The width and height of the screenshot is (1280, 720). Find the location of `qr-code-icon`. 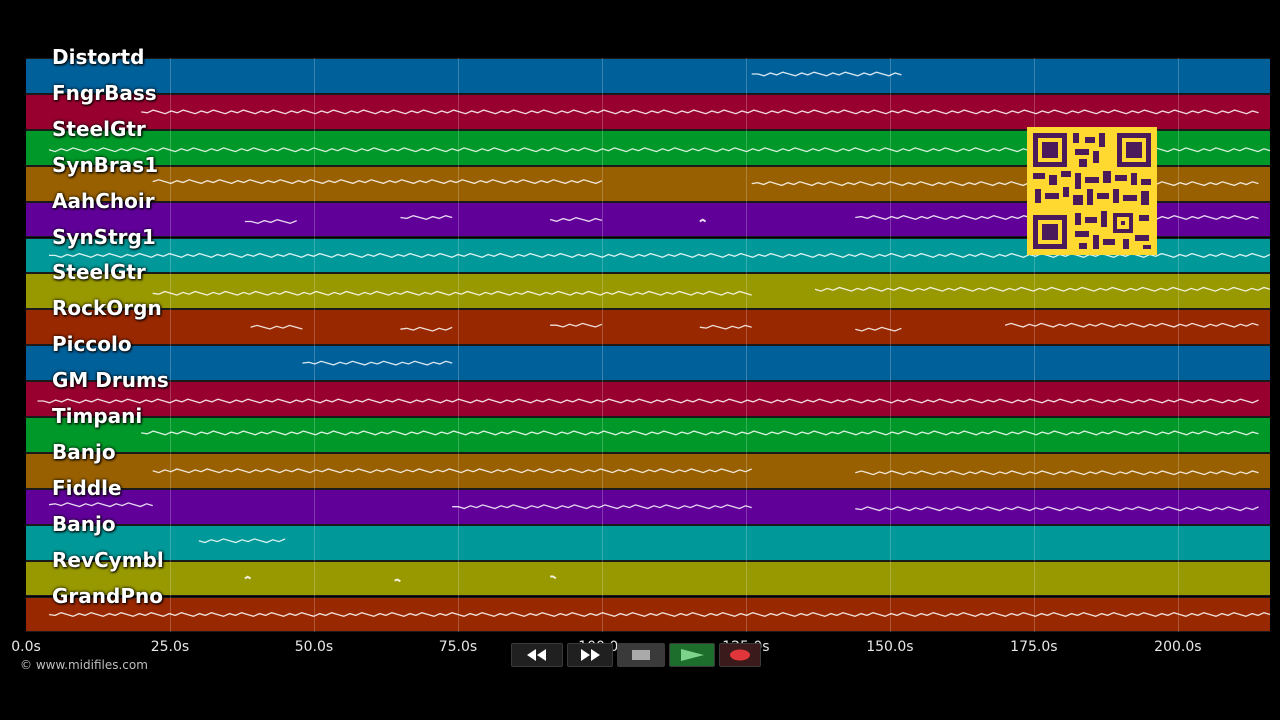

qr-code-icon is located at coordinates (1092, 191).